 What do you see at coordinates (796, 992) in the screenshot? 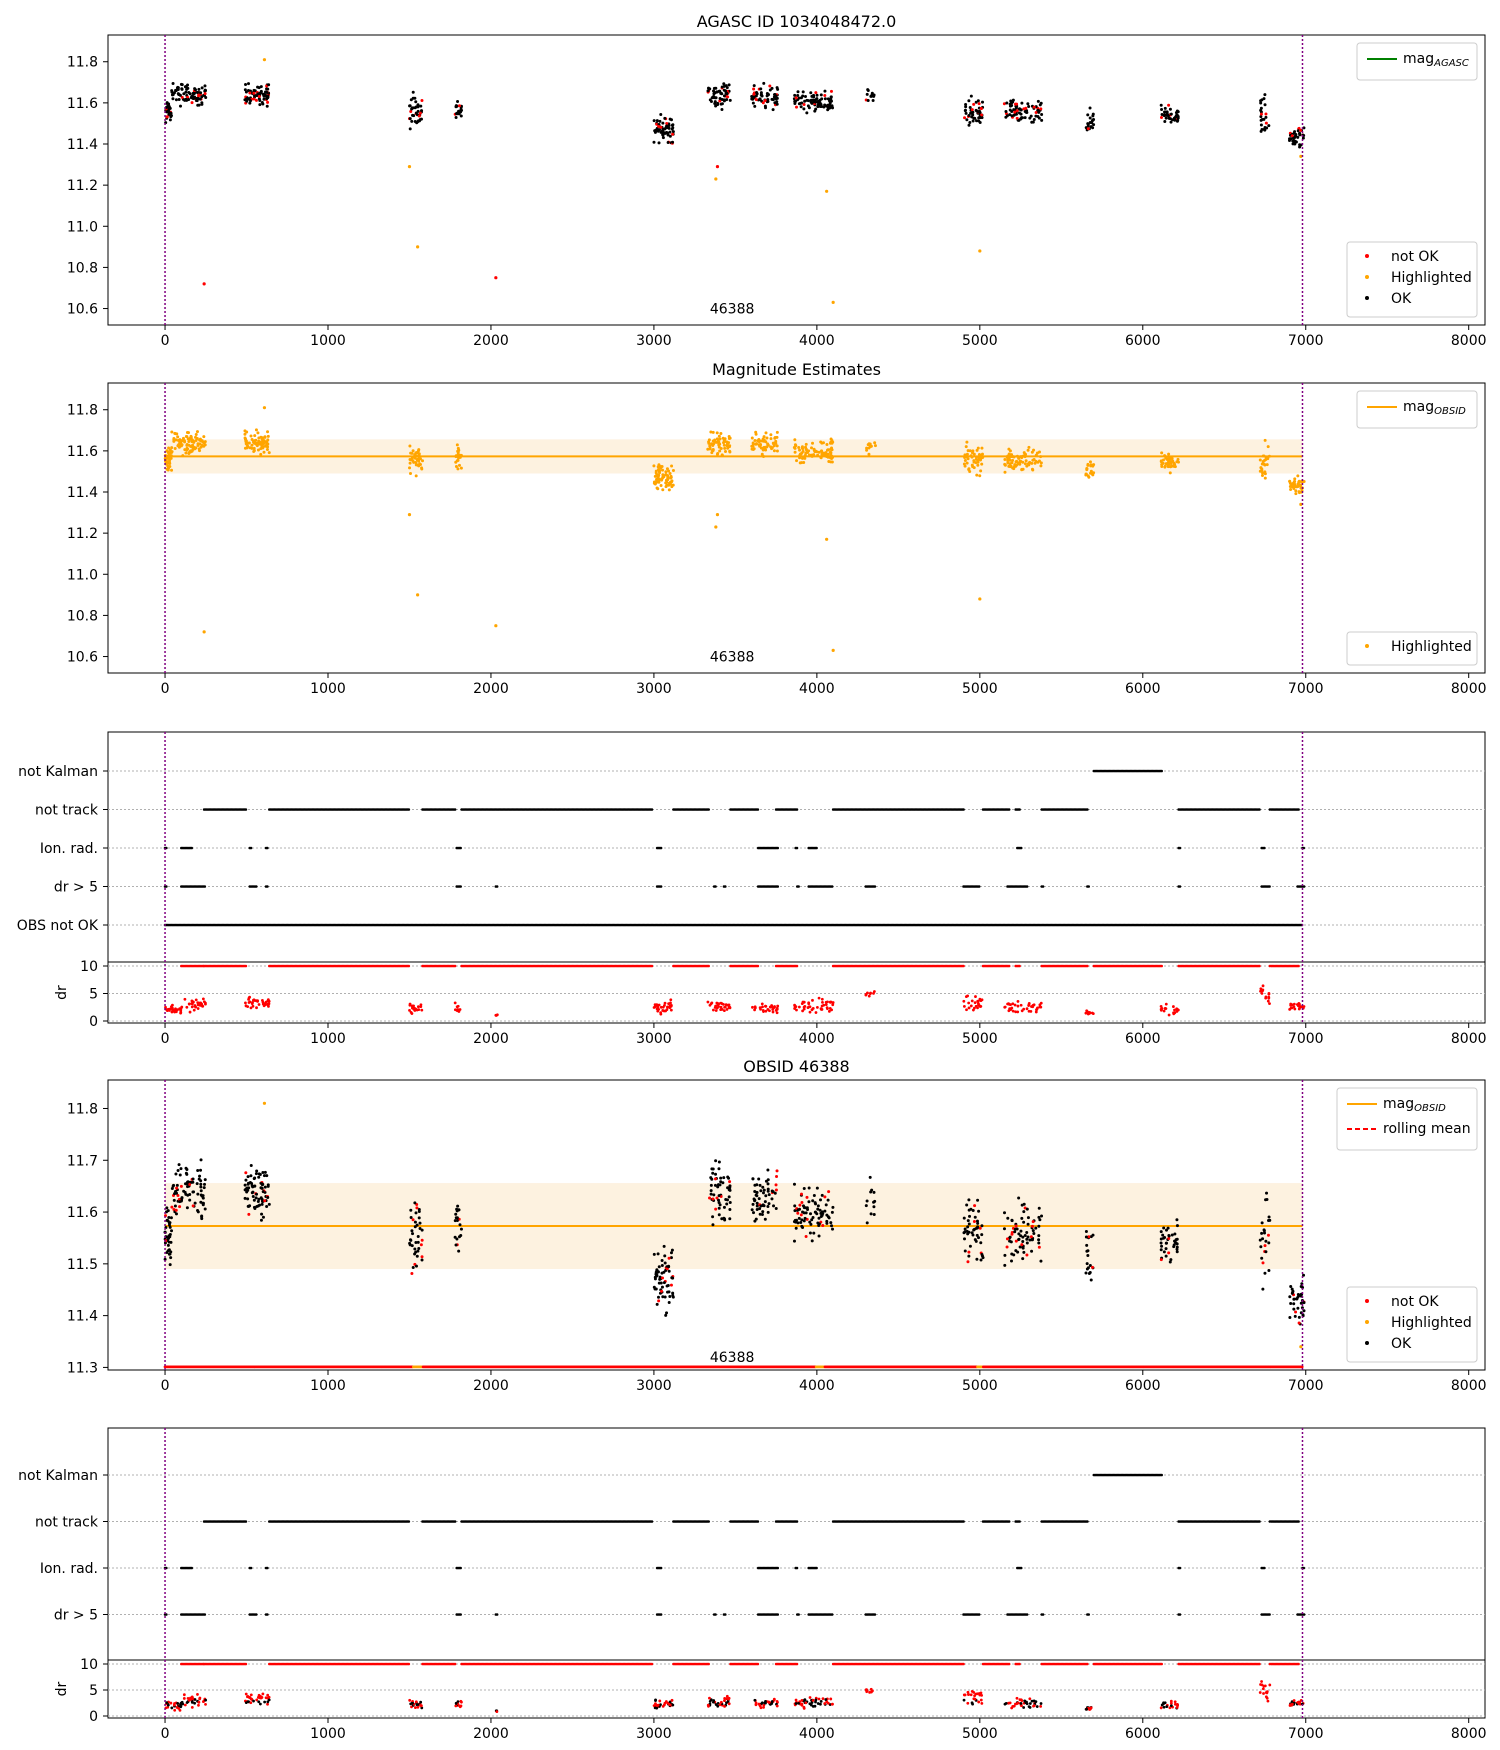
I see `dr-axes` at bounding box center [796, 992].